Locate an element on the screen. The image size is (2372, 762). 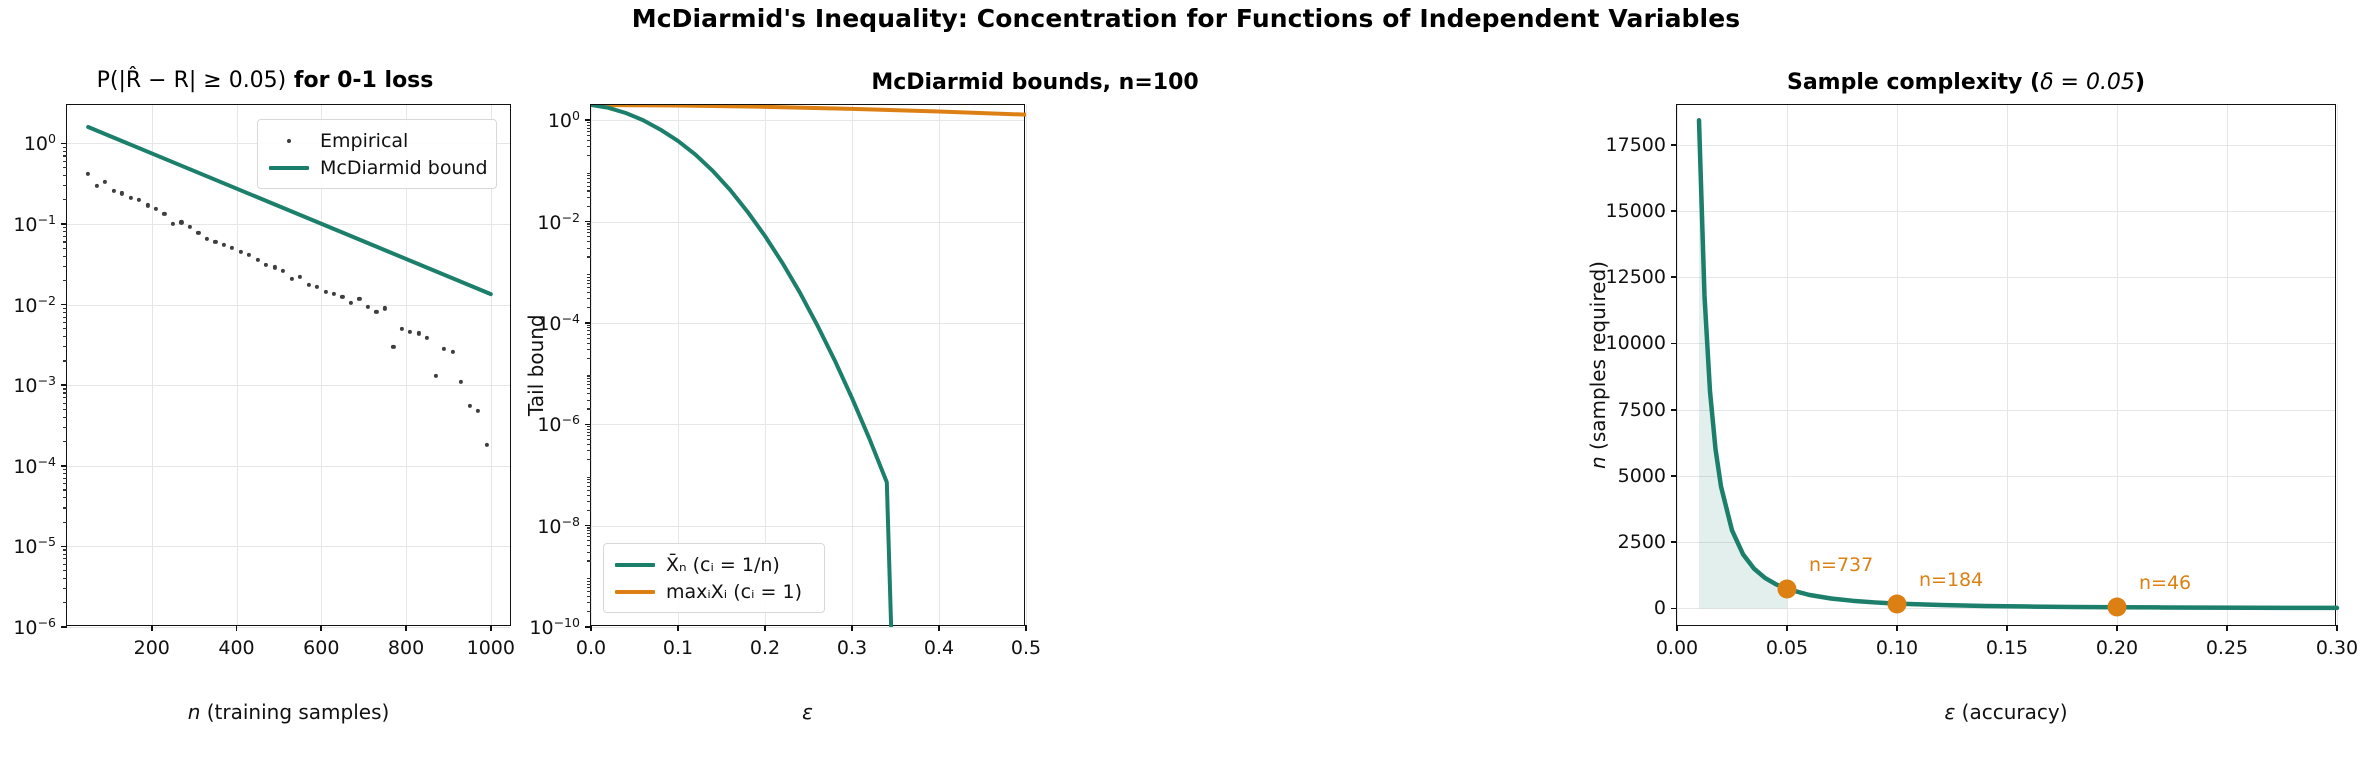
panel1-ytick-label: 10⁻³ is located at coordinates (34, 385).